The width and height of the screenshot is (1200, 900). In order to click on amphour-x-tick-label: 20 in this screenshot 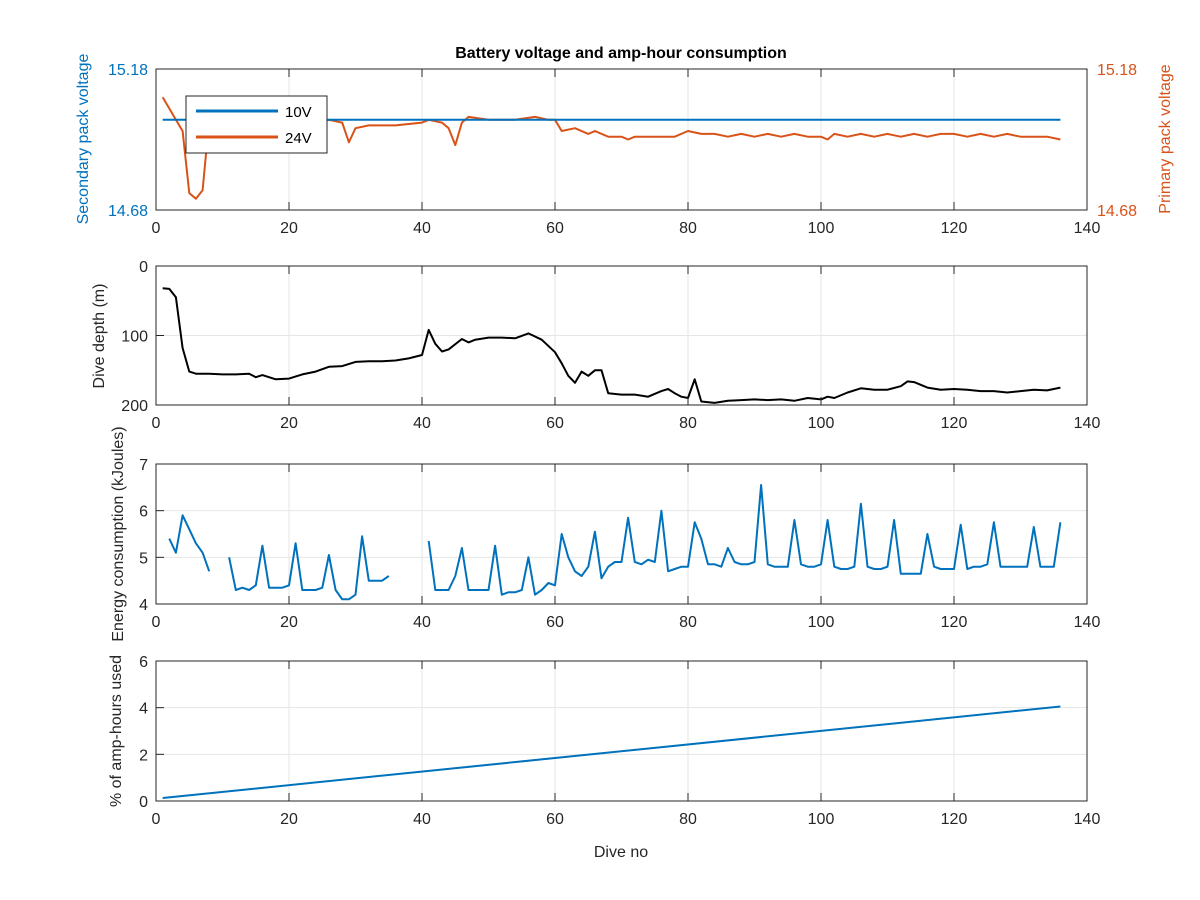, I will do `click(289, 819)`.